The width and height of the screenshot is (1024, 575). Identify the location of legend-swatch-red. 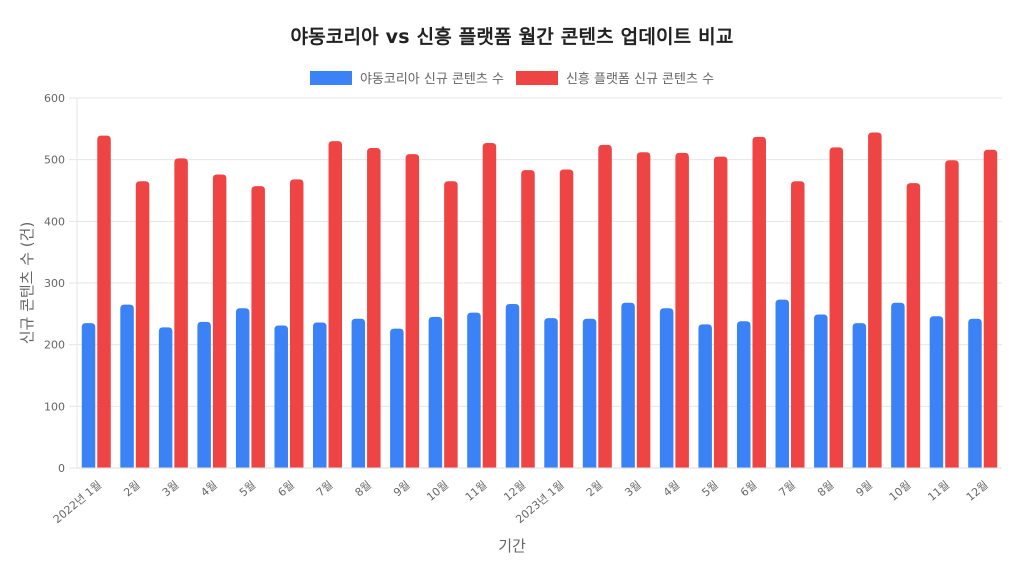
(536, 77).